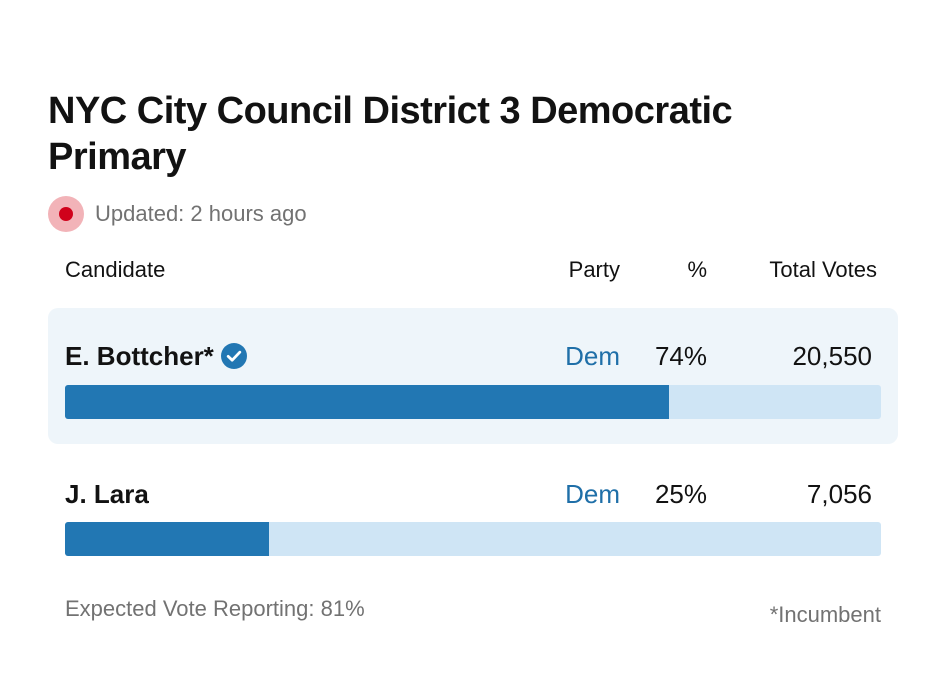 Image resolution: width=946 pixels, height=678 pixels. What do you see at coordinates (139, 356) in the screenshot?
I see `candidate-name: E. Bottcher*` at bounding box center [139, 356].